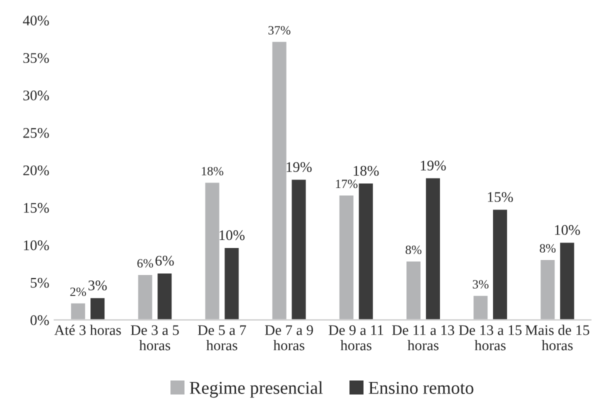 Image resolution: width=603 pixels, height=405 pixels. Describe the element at coordinates (421, 388) in the screenshot. I see `legend-label: Ensino remoto` at that location.